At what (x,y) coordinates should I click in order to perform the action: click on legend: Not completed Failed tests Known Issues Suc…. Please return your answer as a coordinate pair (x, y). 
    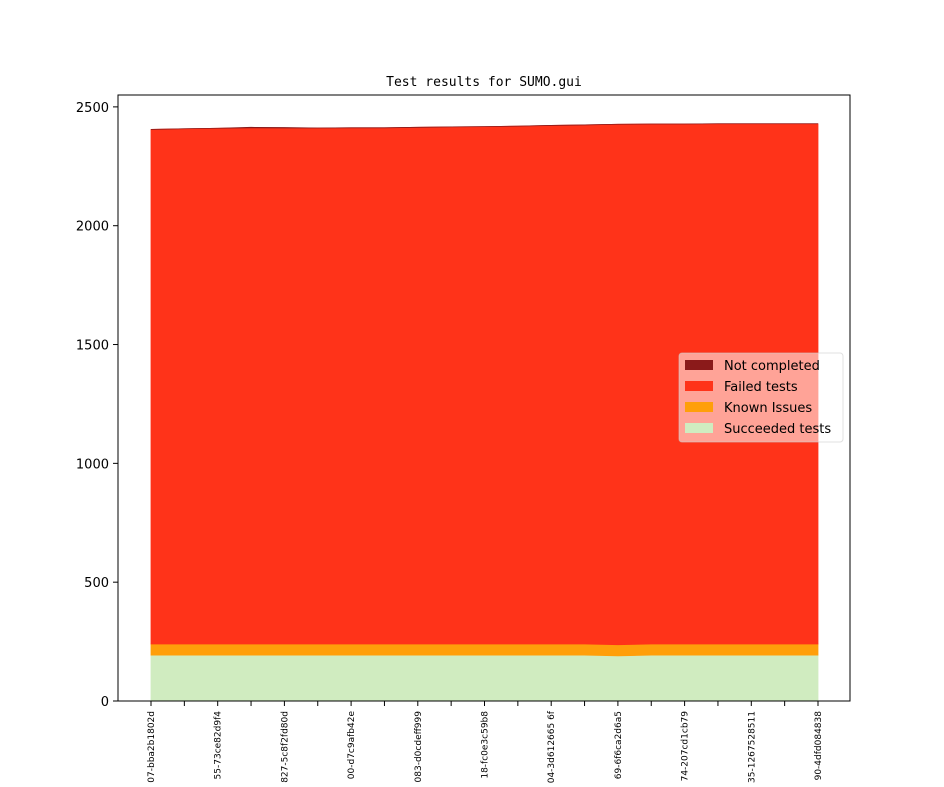
    Looking at the image, I should click on (761, 397).